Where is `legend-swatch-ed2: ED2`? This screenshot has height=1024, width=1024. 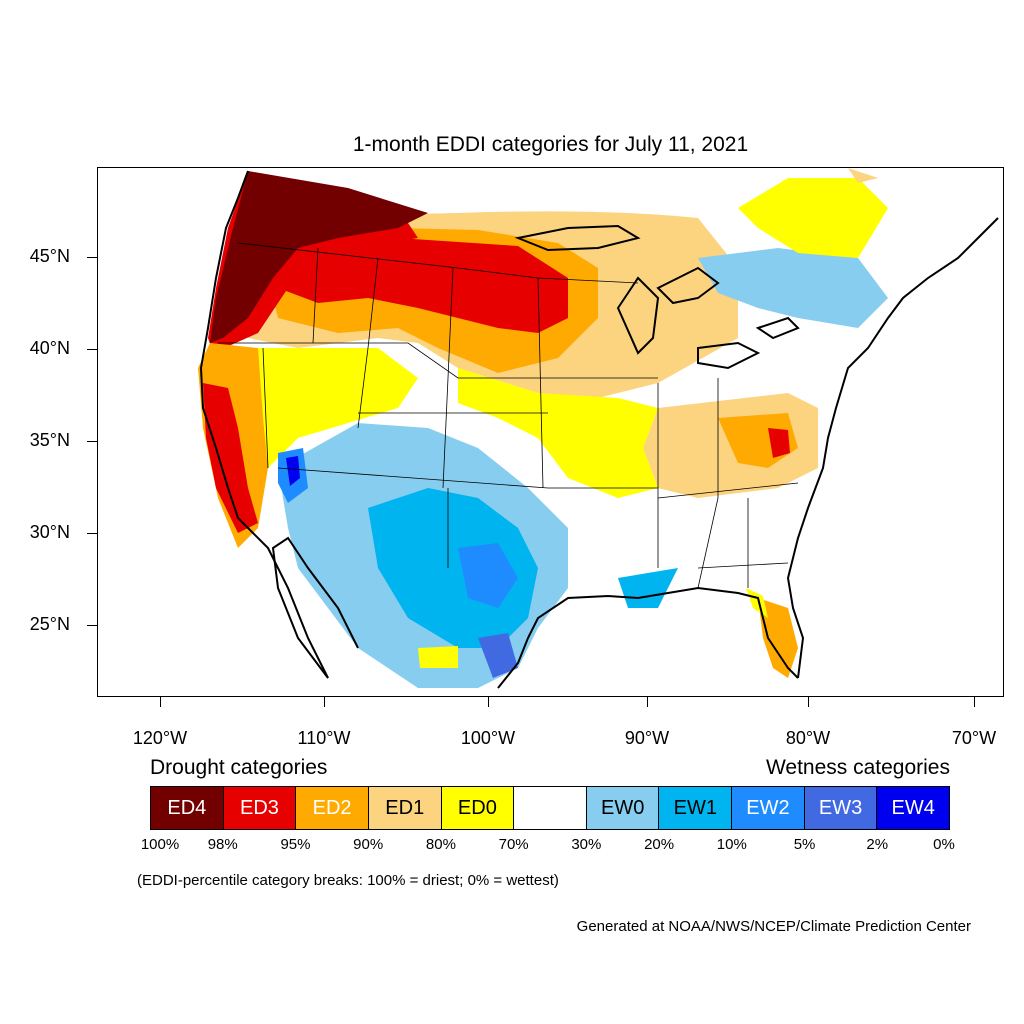 legend-swatch-ed2: ED2 is located at coordinates (332, 808).